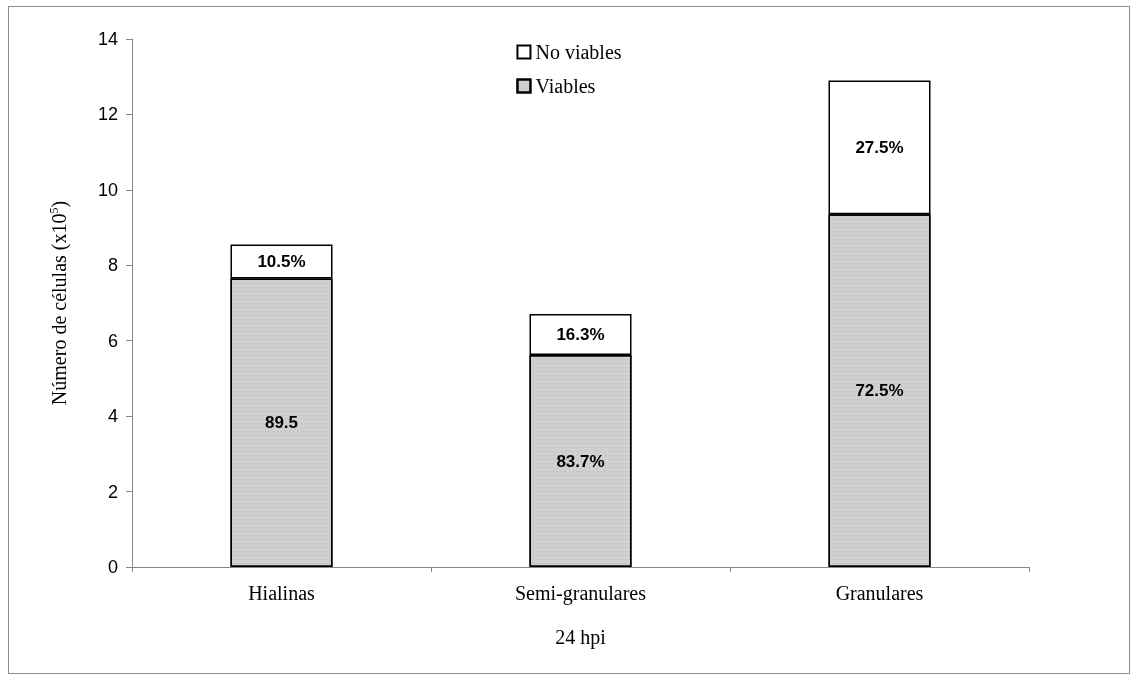 This screenshot has height=682, width=1138. Describe the element at coordinates (580, 461) in the screenshot. I see `annotation: 83.7%` at that location.